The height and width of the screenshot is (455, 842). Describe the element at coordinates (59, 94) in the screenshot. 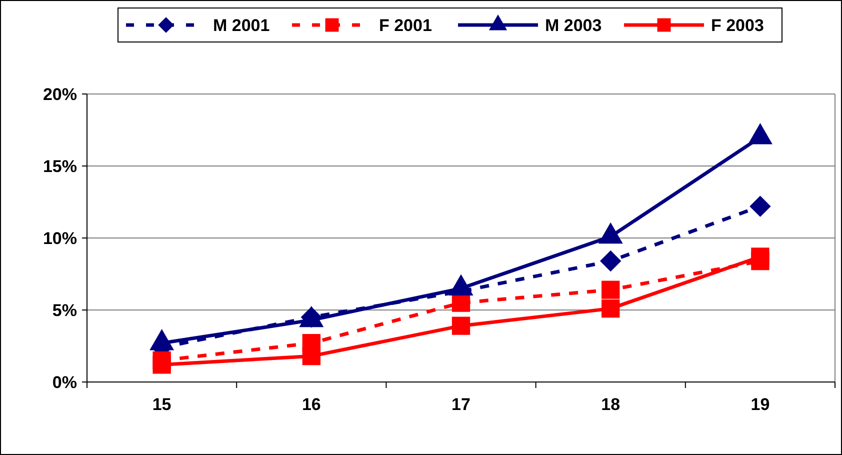

I see `y-tick-label: 20%` at that location.